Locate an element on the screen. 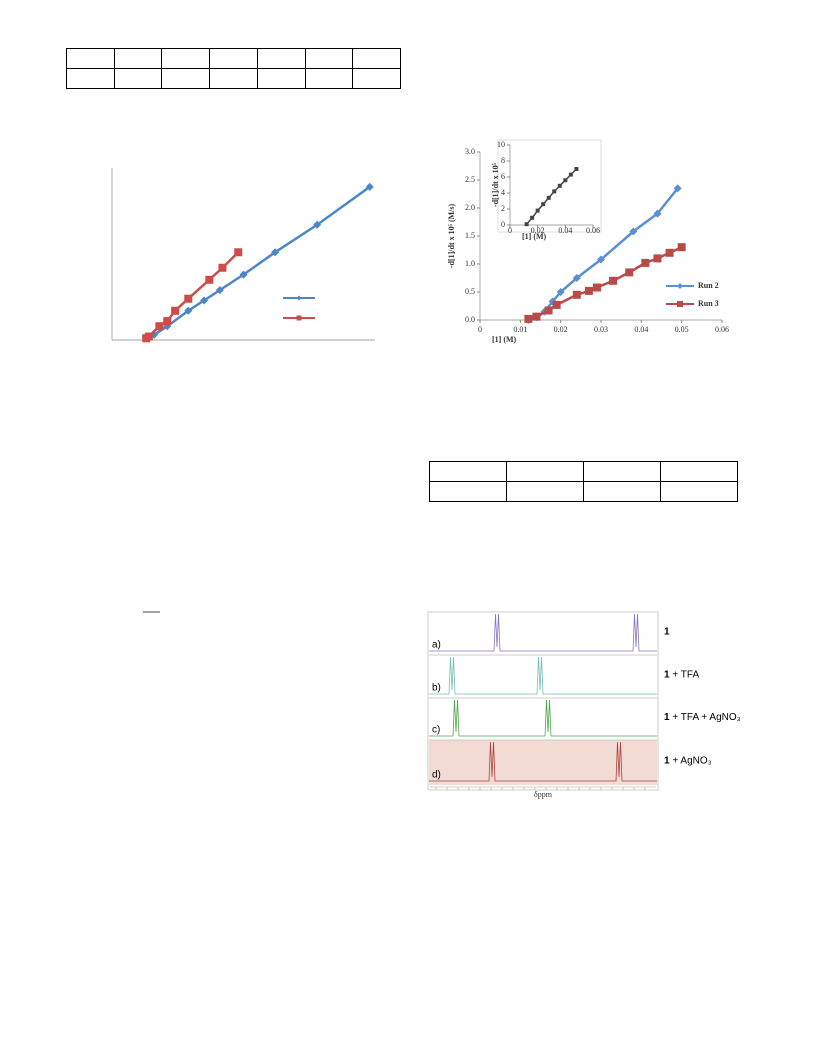  y-tick-label: 0 is located at coordinates (503, 224).